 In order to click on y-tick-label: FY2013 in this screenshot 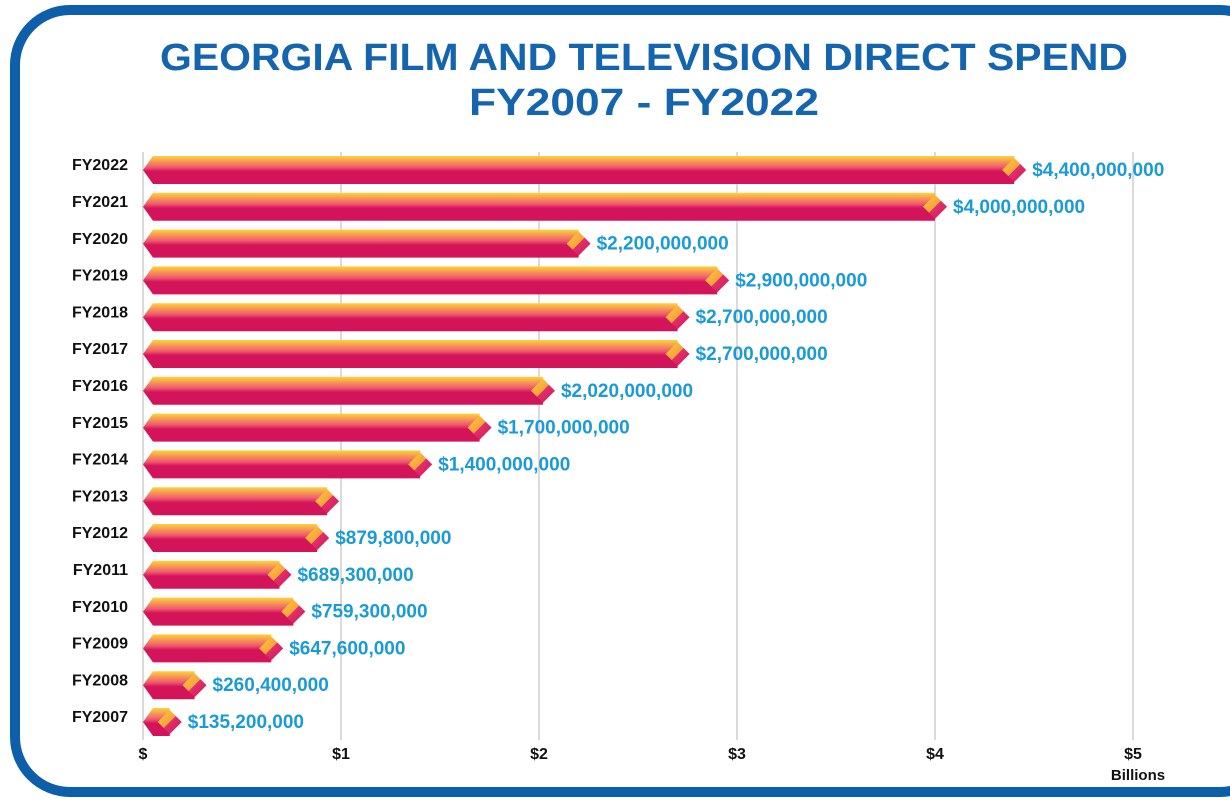, I will do `click(100, 496)`.